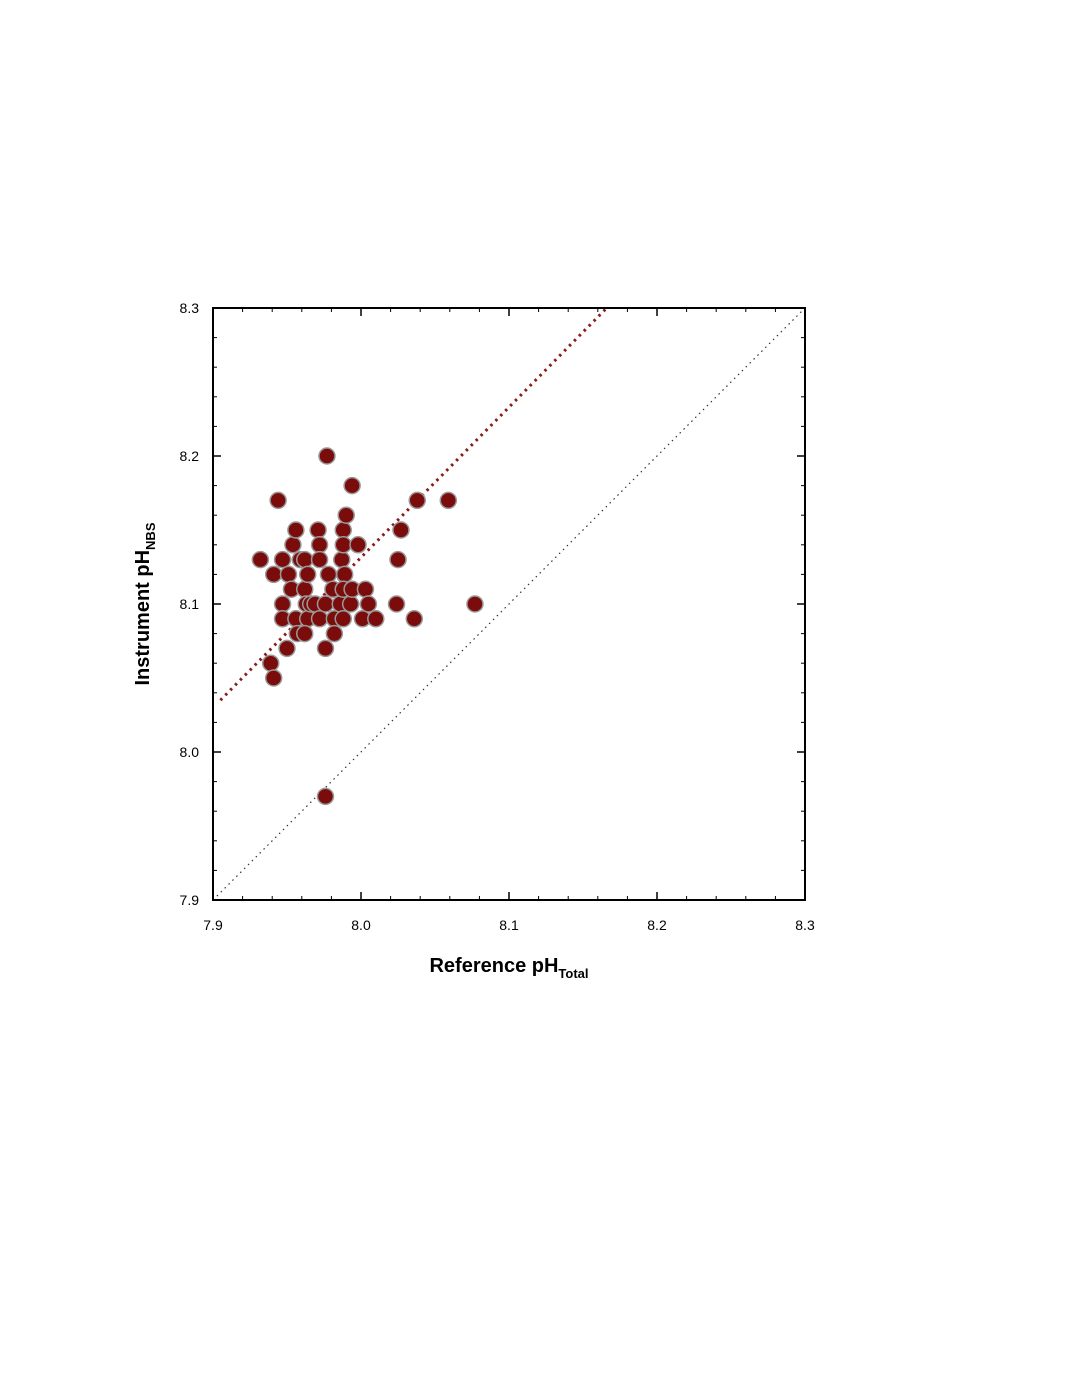 This screenshot has width=1071, height=1386. What do you see at coordinates (493, 966) in the screenshot?
I see `x-label-main: Reference pH` at bounding box center [493, 966].